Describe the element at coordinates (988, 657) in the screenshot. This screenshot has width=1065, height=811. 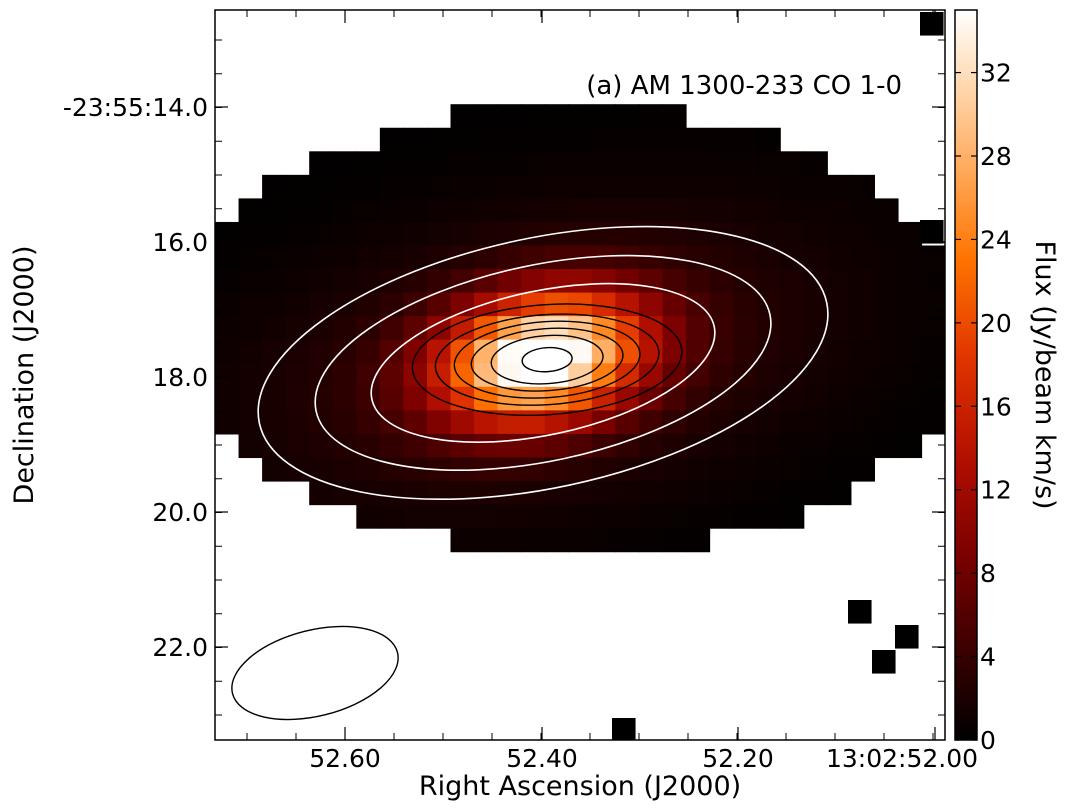
I see `colorbar-tick-label: 4` at that location.